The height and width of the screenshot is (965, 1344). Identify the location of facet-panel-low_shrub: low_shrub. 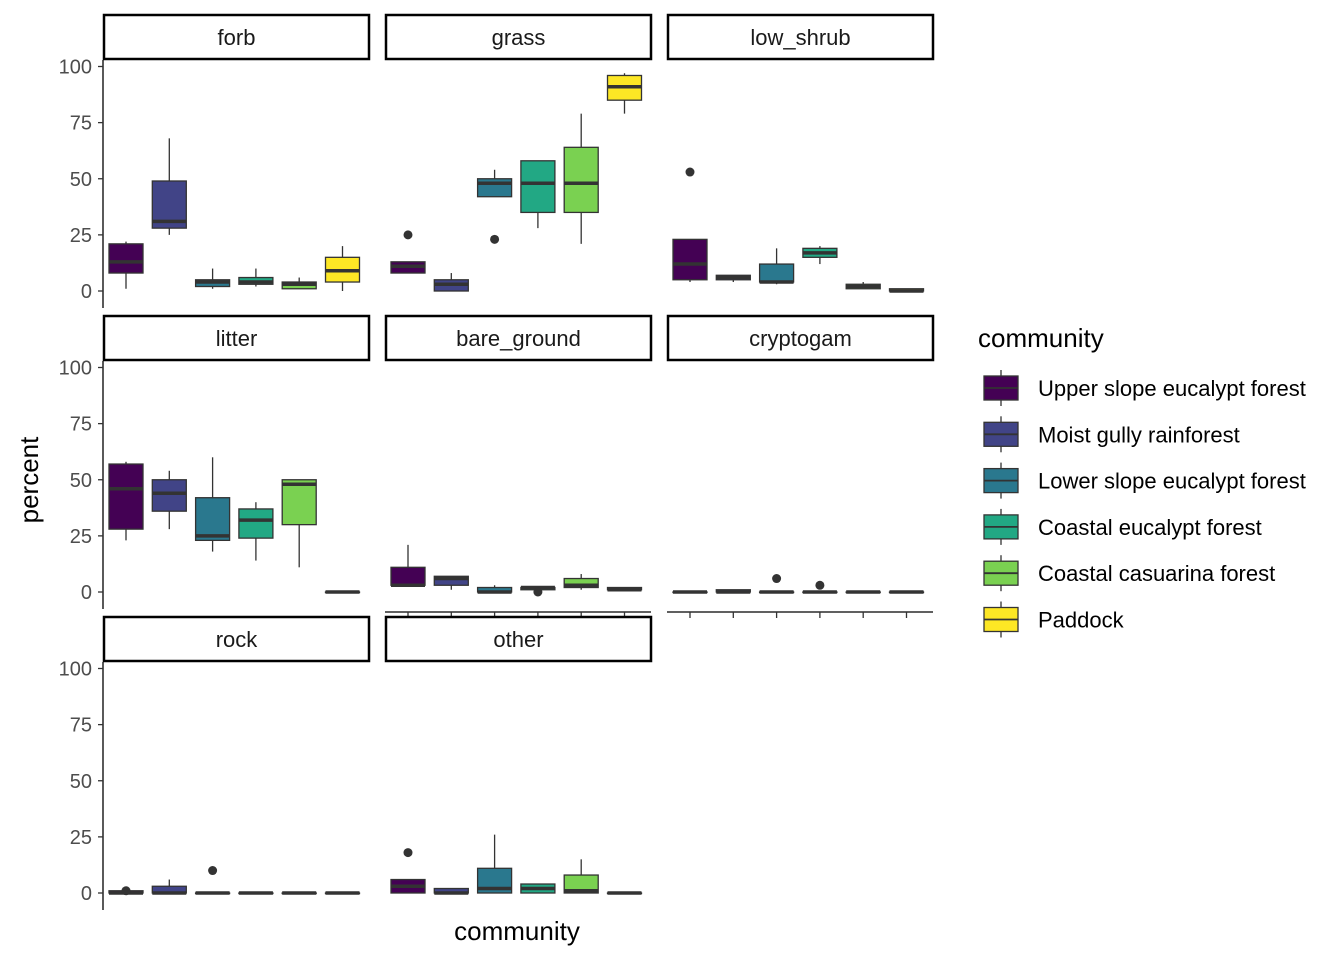
(800, 153).